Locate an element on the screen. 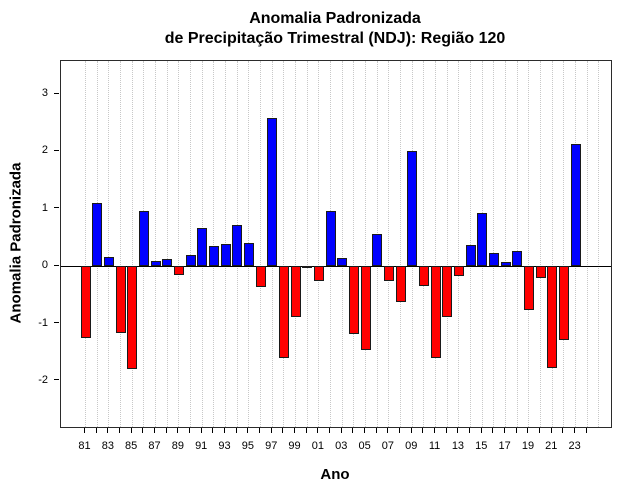 The width and height of the screenshot is (640, 500). y-axis-title: Anomalia Padronizada is located at coordinates (16, 243).